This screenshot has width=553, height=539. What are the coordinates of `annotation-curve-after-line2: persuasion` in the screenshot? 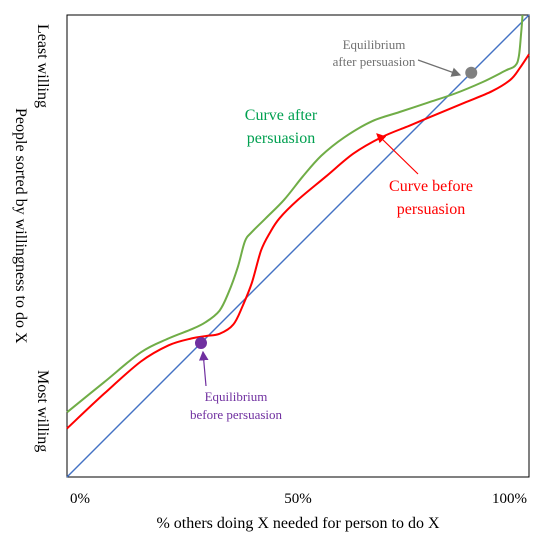 It's located at (281, 138).